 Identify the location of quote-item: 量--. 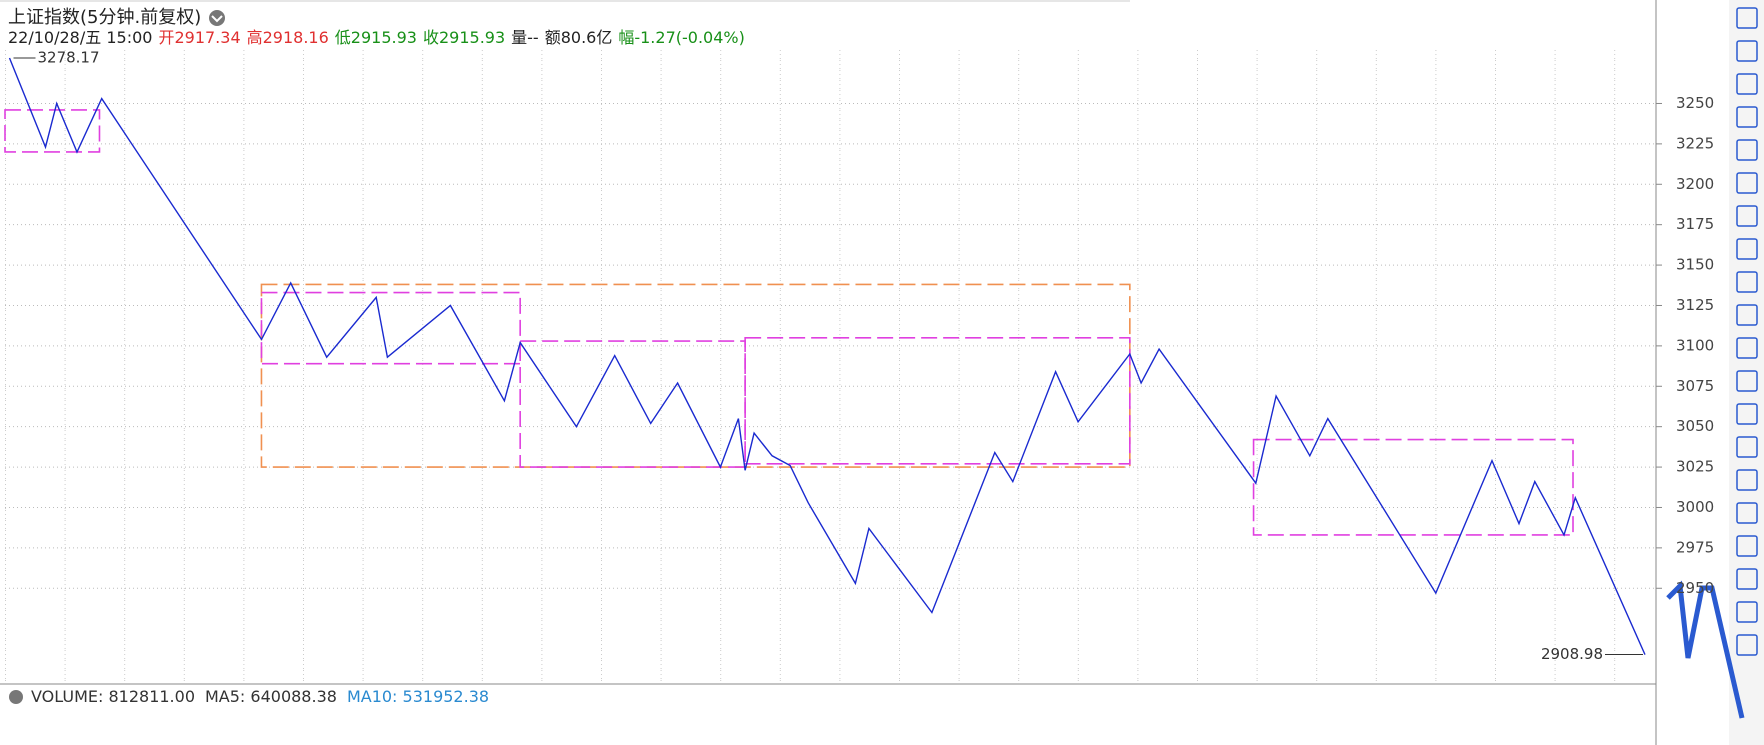
(525, 37).